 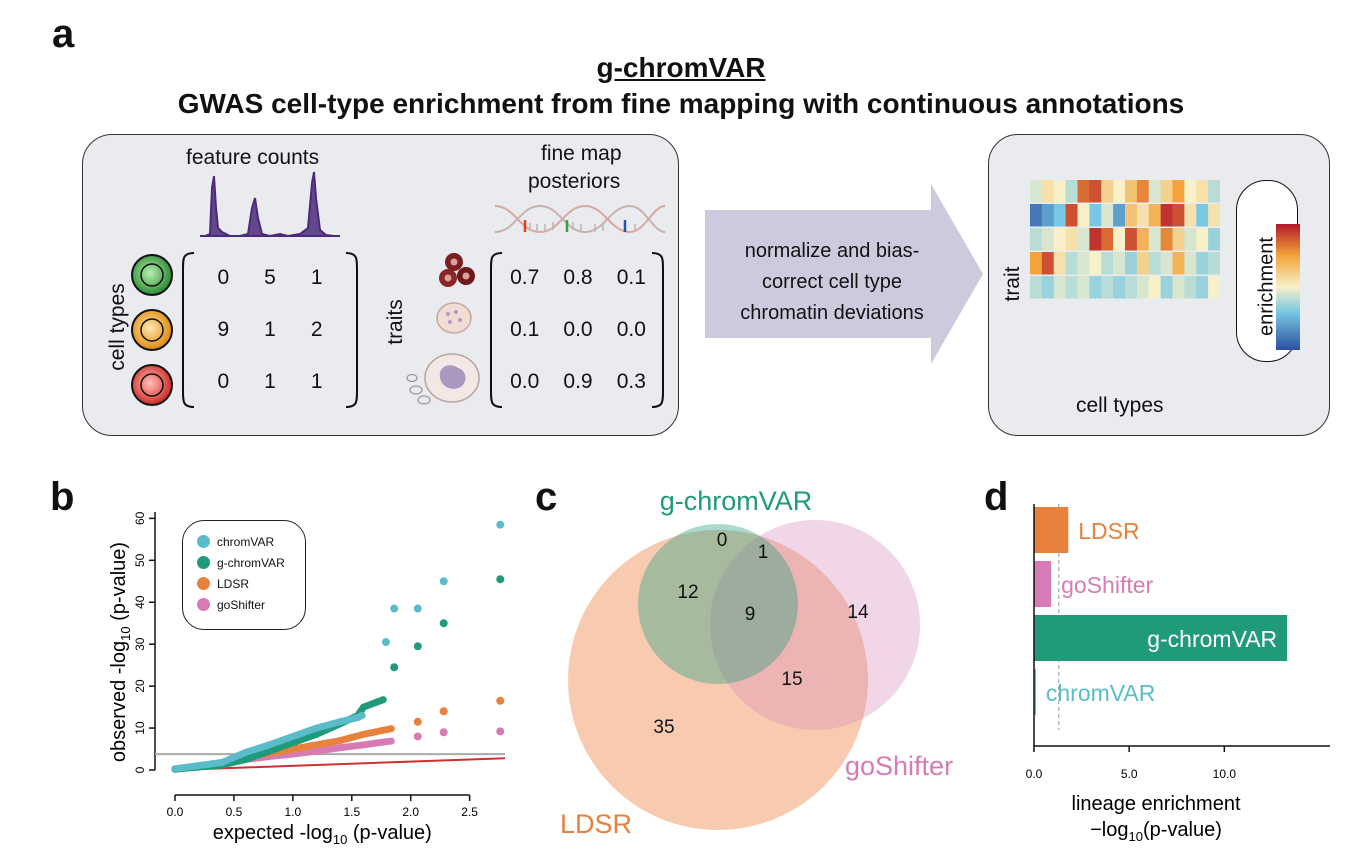 What do you see at coordinates (681, 67) in the screenshot?
I see `panel-a-title: g-chromVAR` at bounding box center [681, 67].